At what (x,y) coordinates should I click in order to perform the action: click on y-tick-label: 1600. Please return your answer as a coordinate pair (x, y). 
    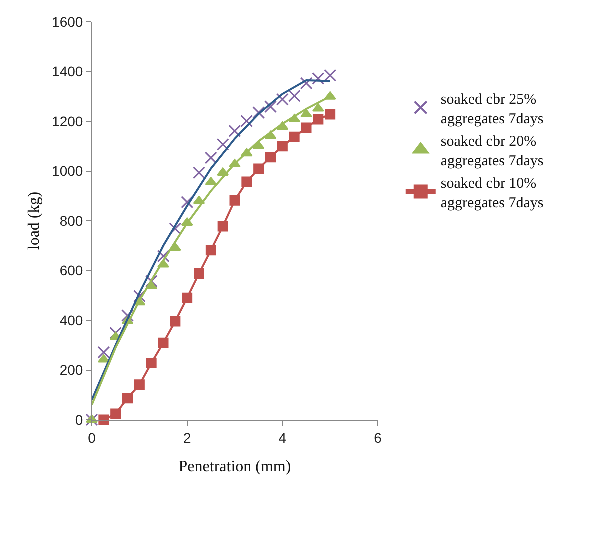
    Looking at the image, I should click on (68, 22).